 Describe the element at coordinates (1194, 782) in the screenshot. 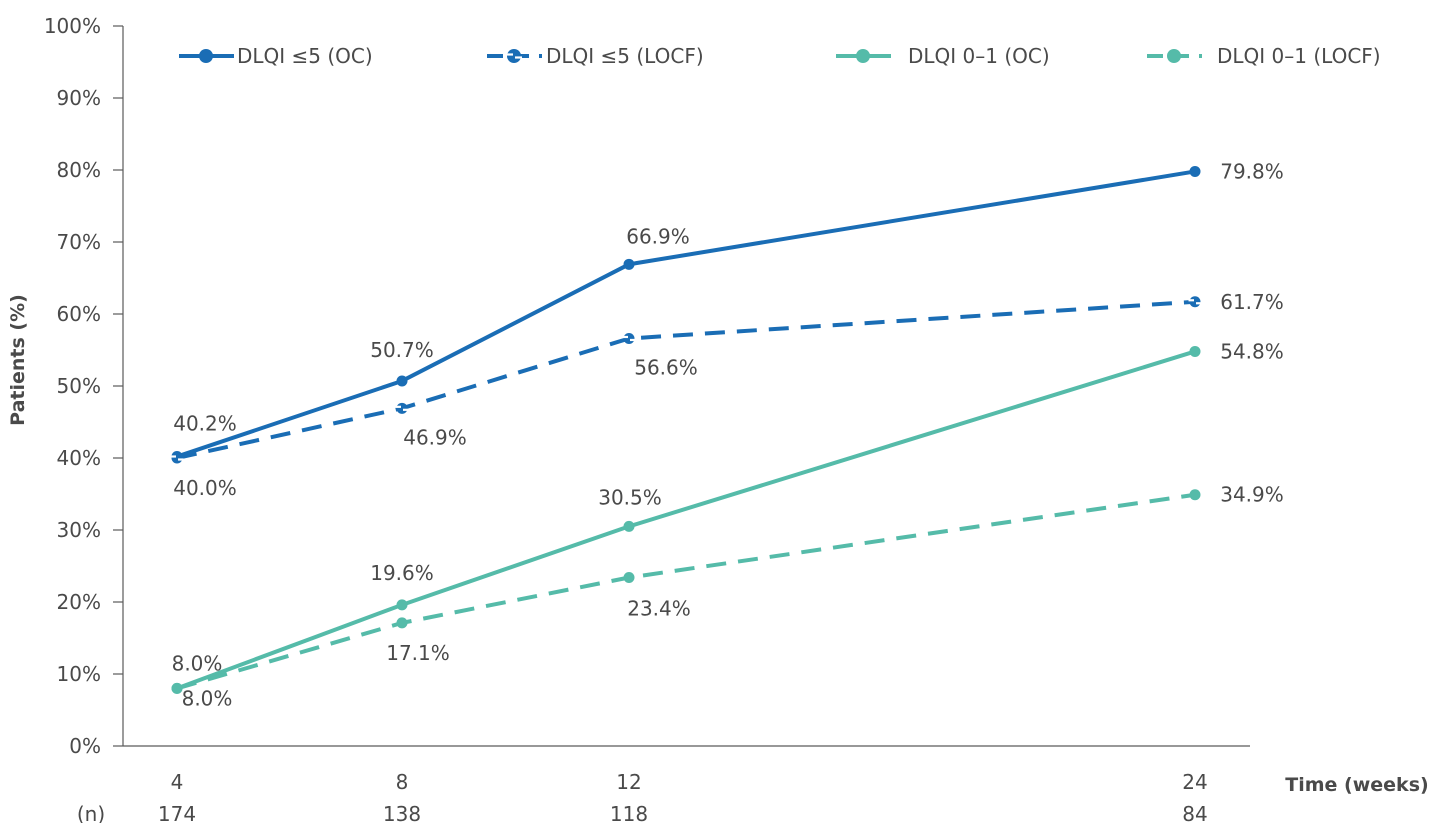

I see `x-tick-label: 24` at that location.